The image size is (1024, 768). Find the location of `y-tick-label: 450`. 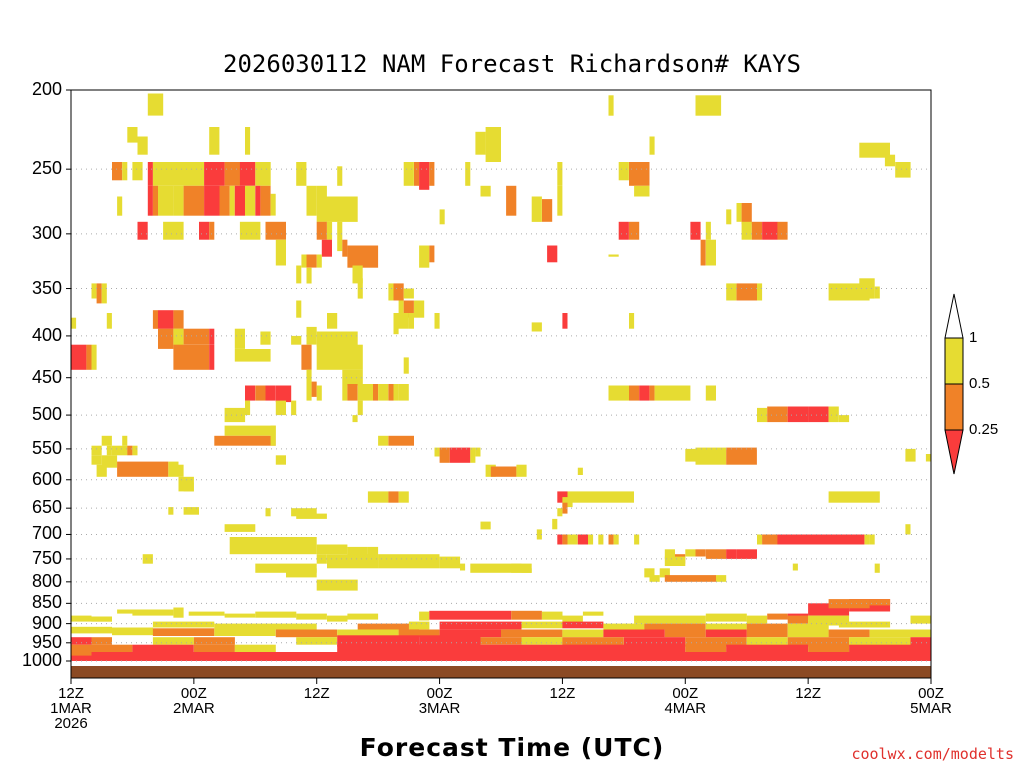

y-tick-label: 450 is located at coordinates (46, 376).